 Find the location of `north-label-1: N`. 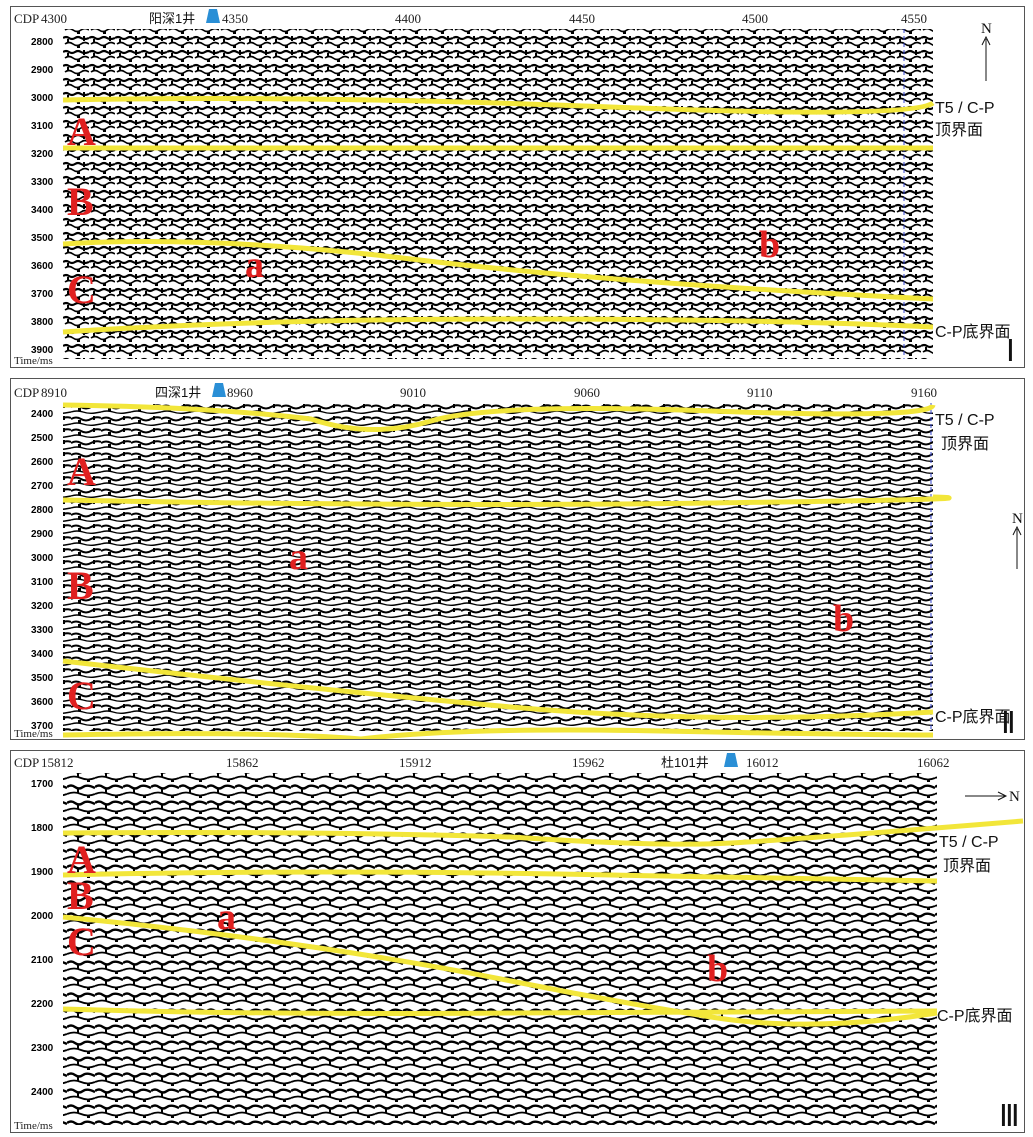

north-label-1: N is located at coordinates (986, 29).